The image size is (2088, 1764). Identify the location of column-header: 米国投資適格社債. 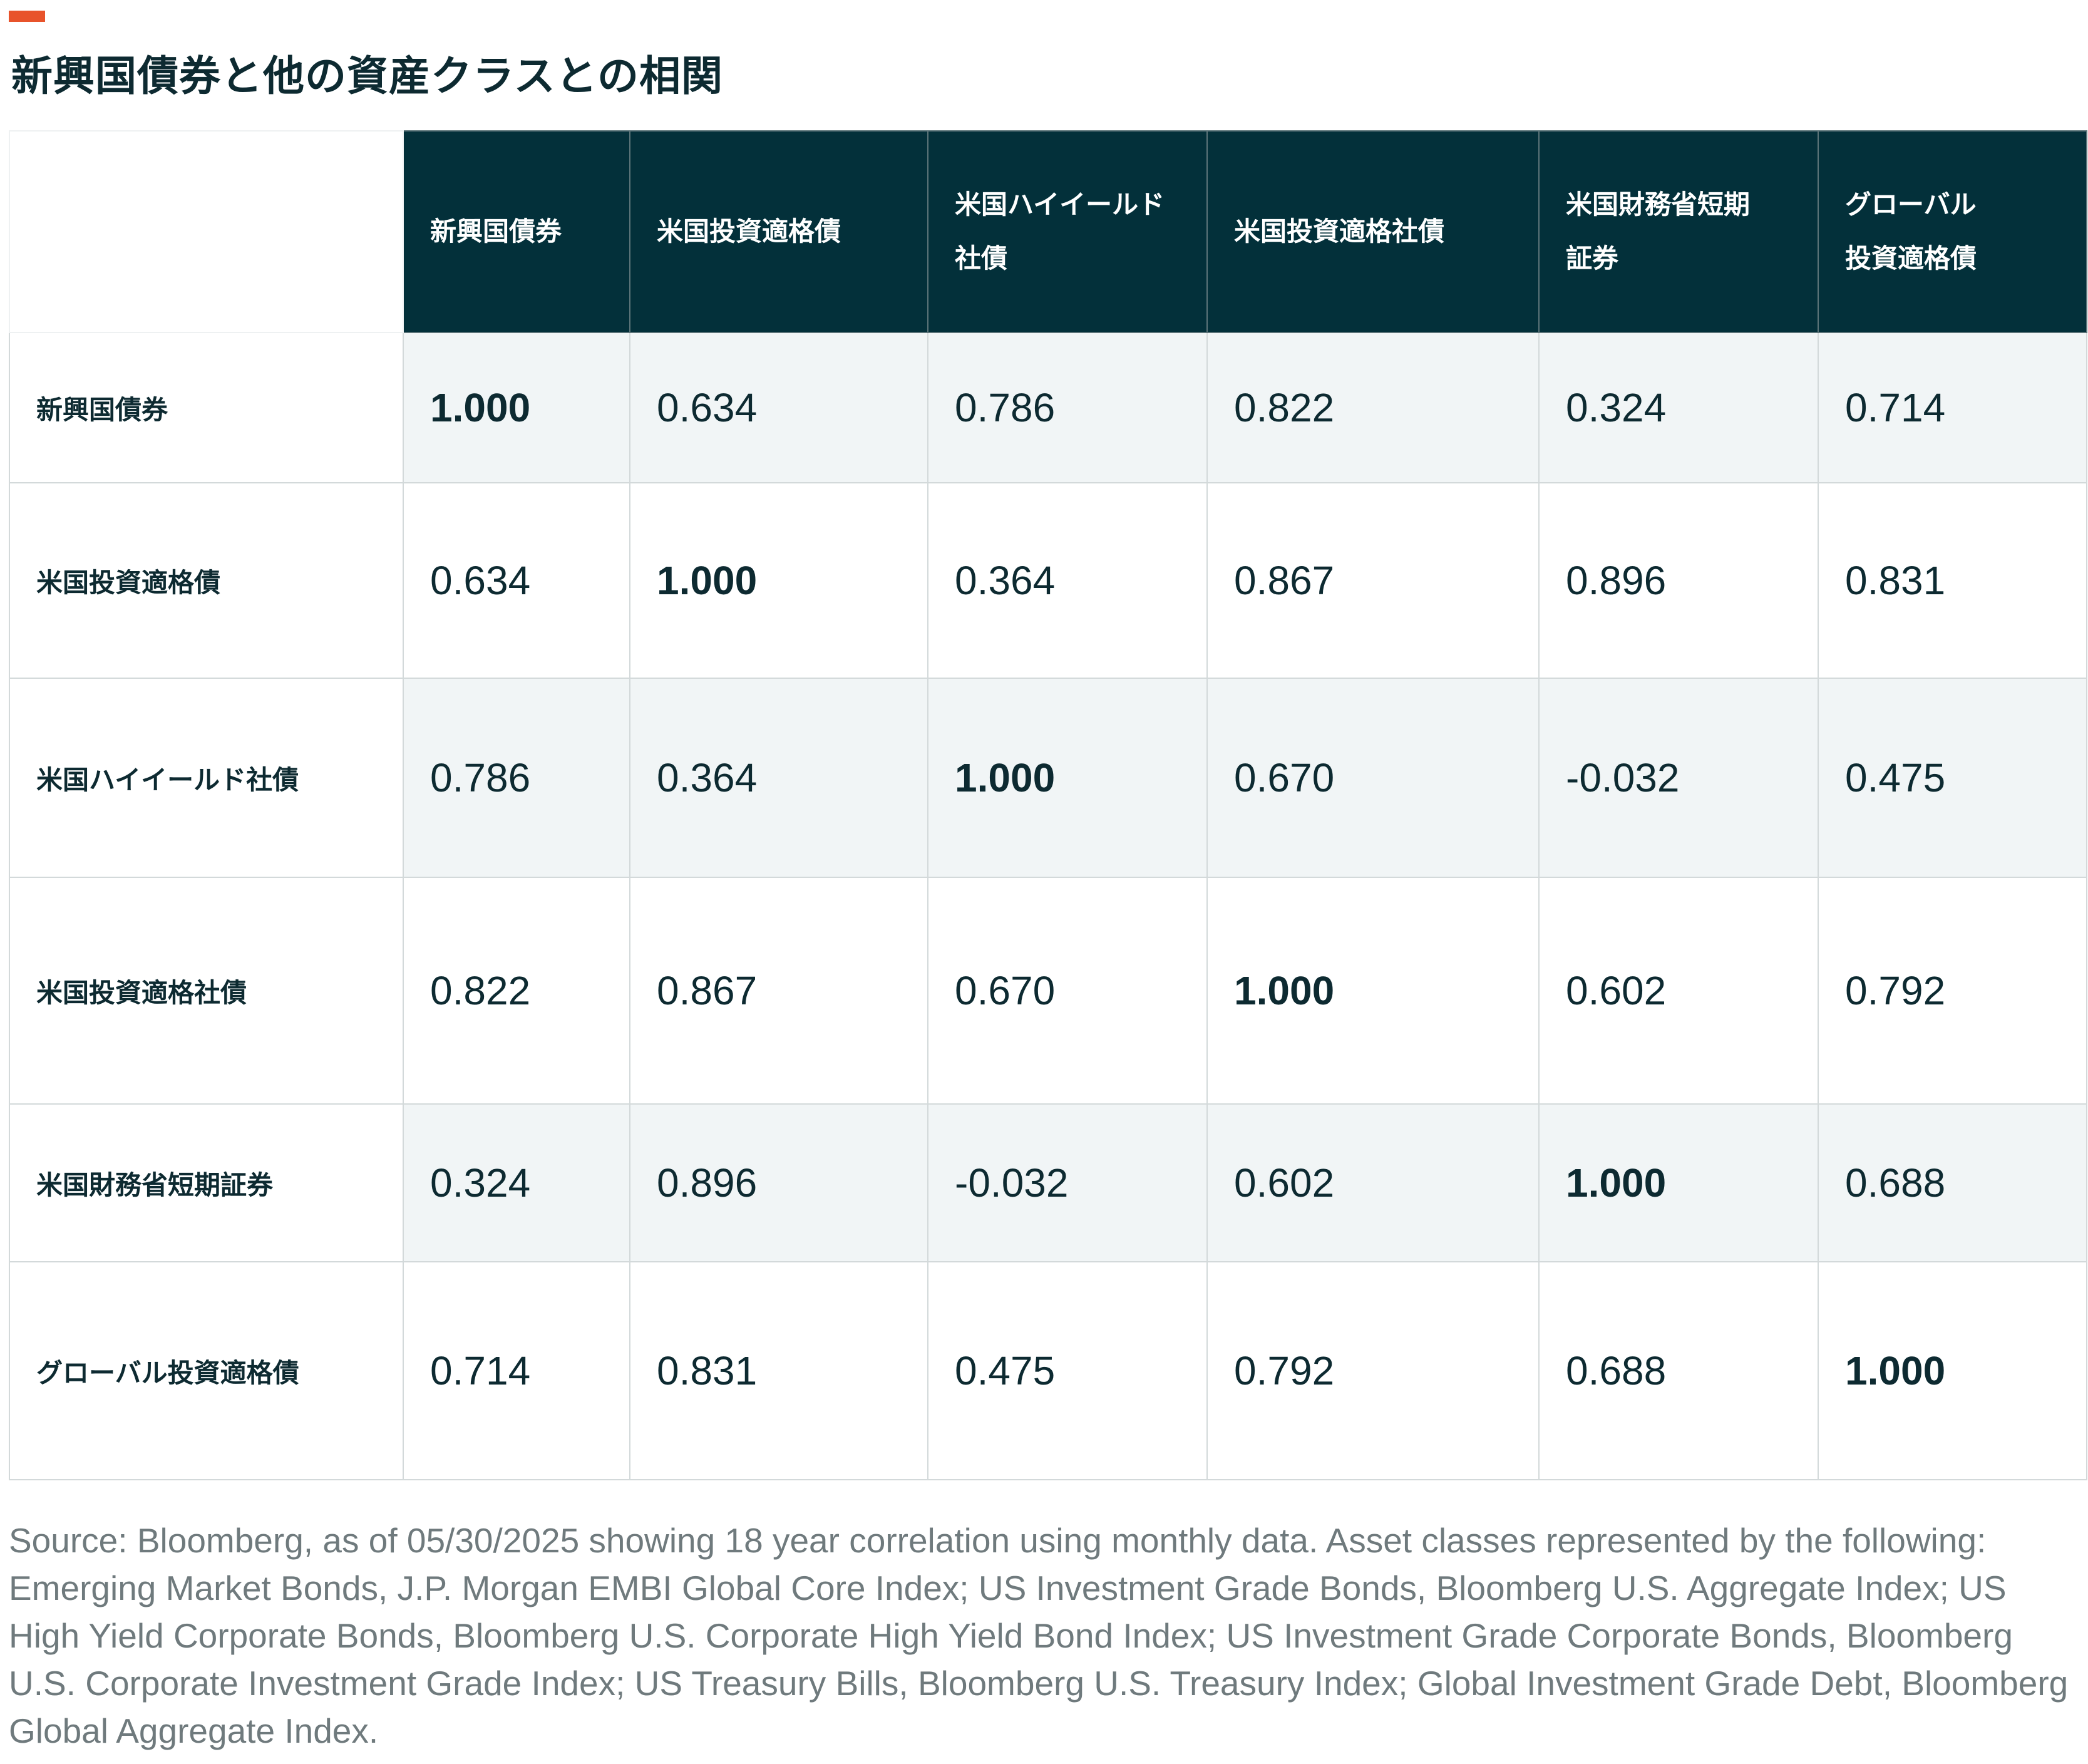
(1373, 231).